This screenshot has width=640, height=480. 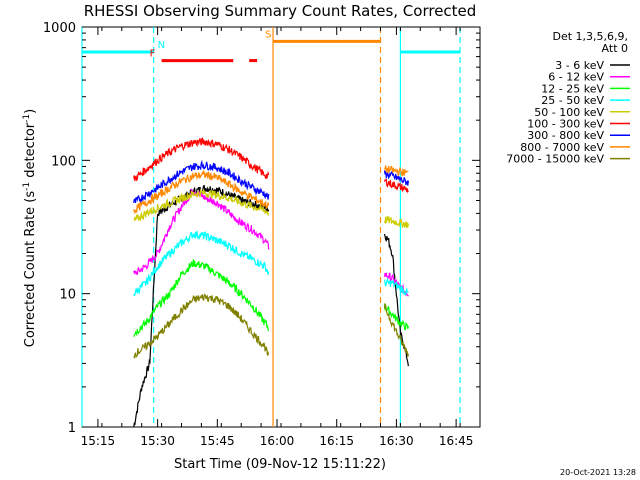 I want to click on y-axis-label: Corrected Count Rate (s-1 detector-1), so click(x=30, y=228).